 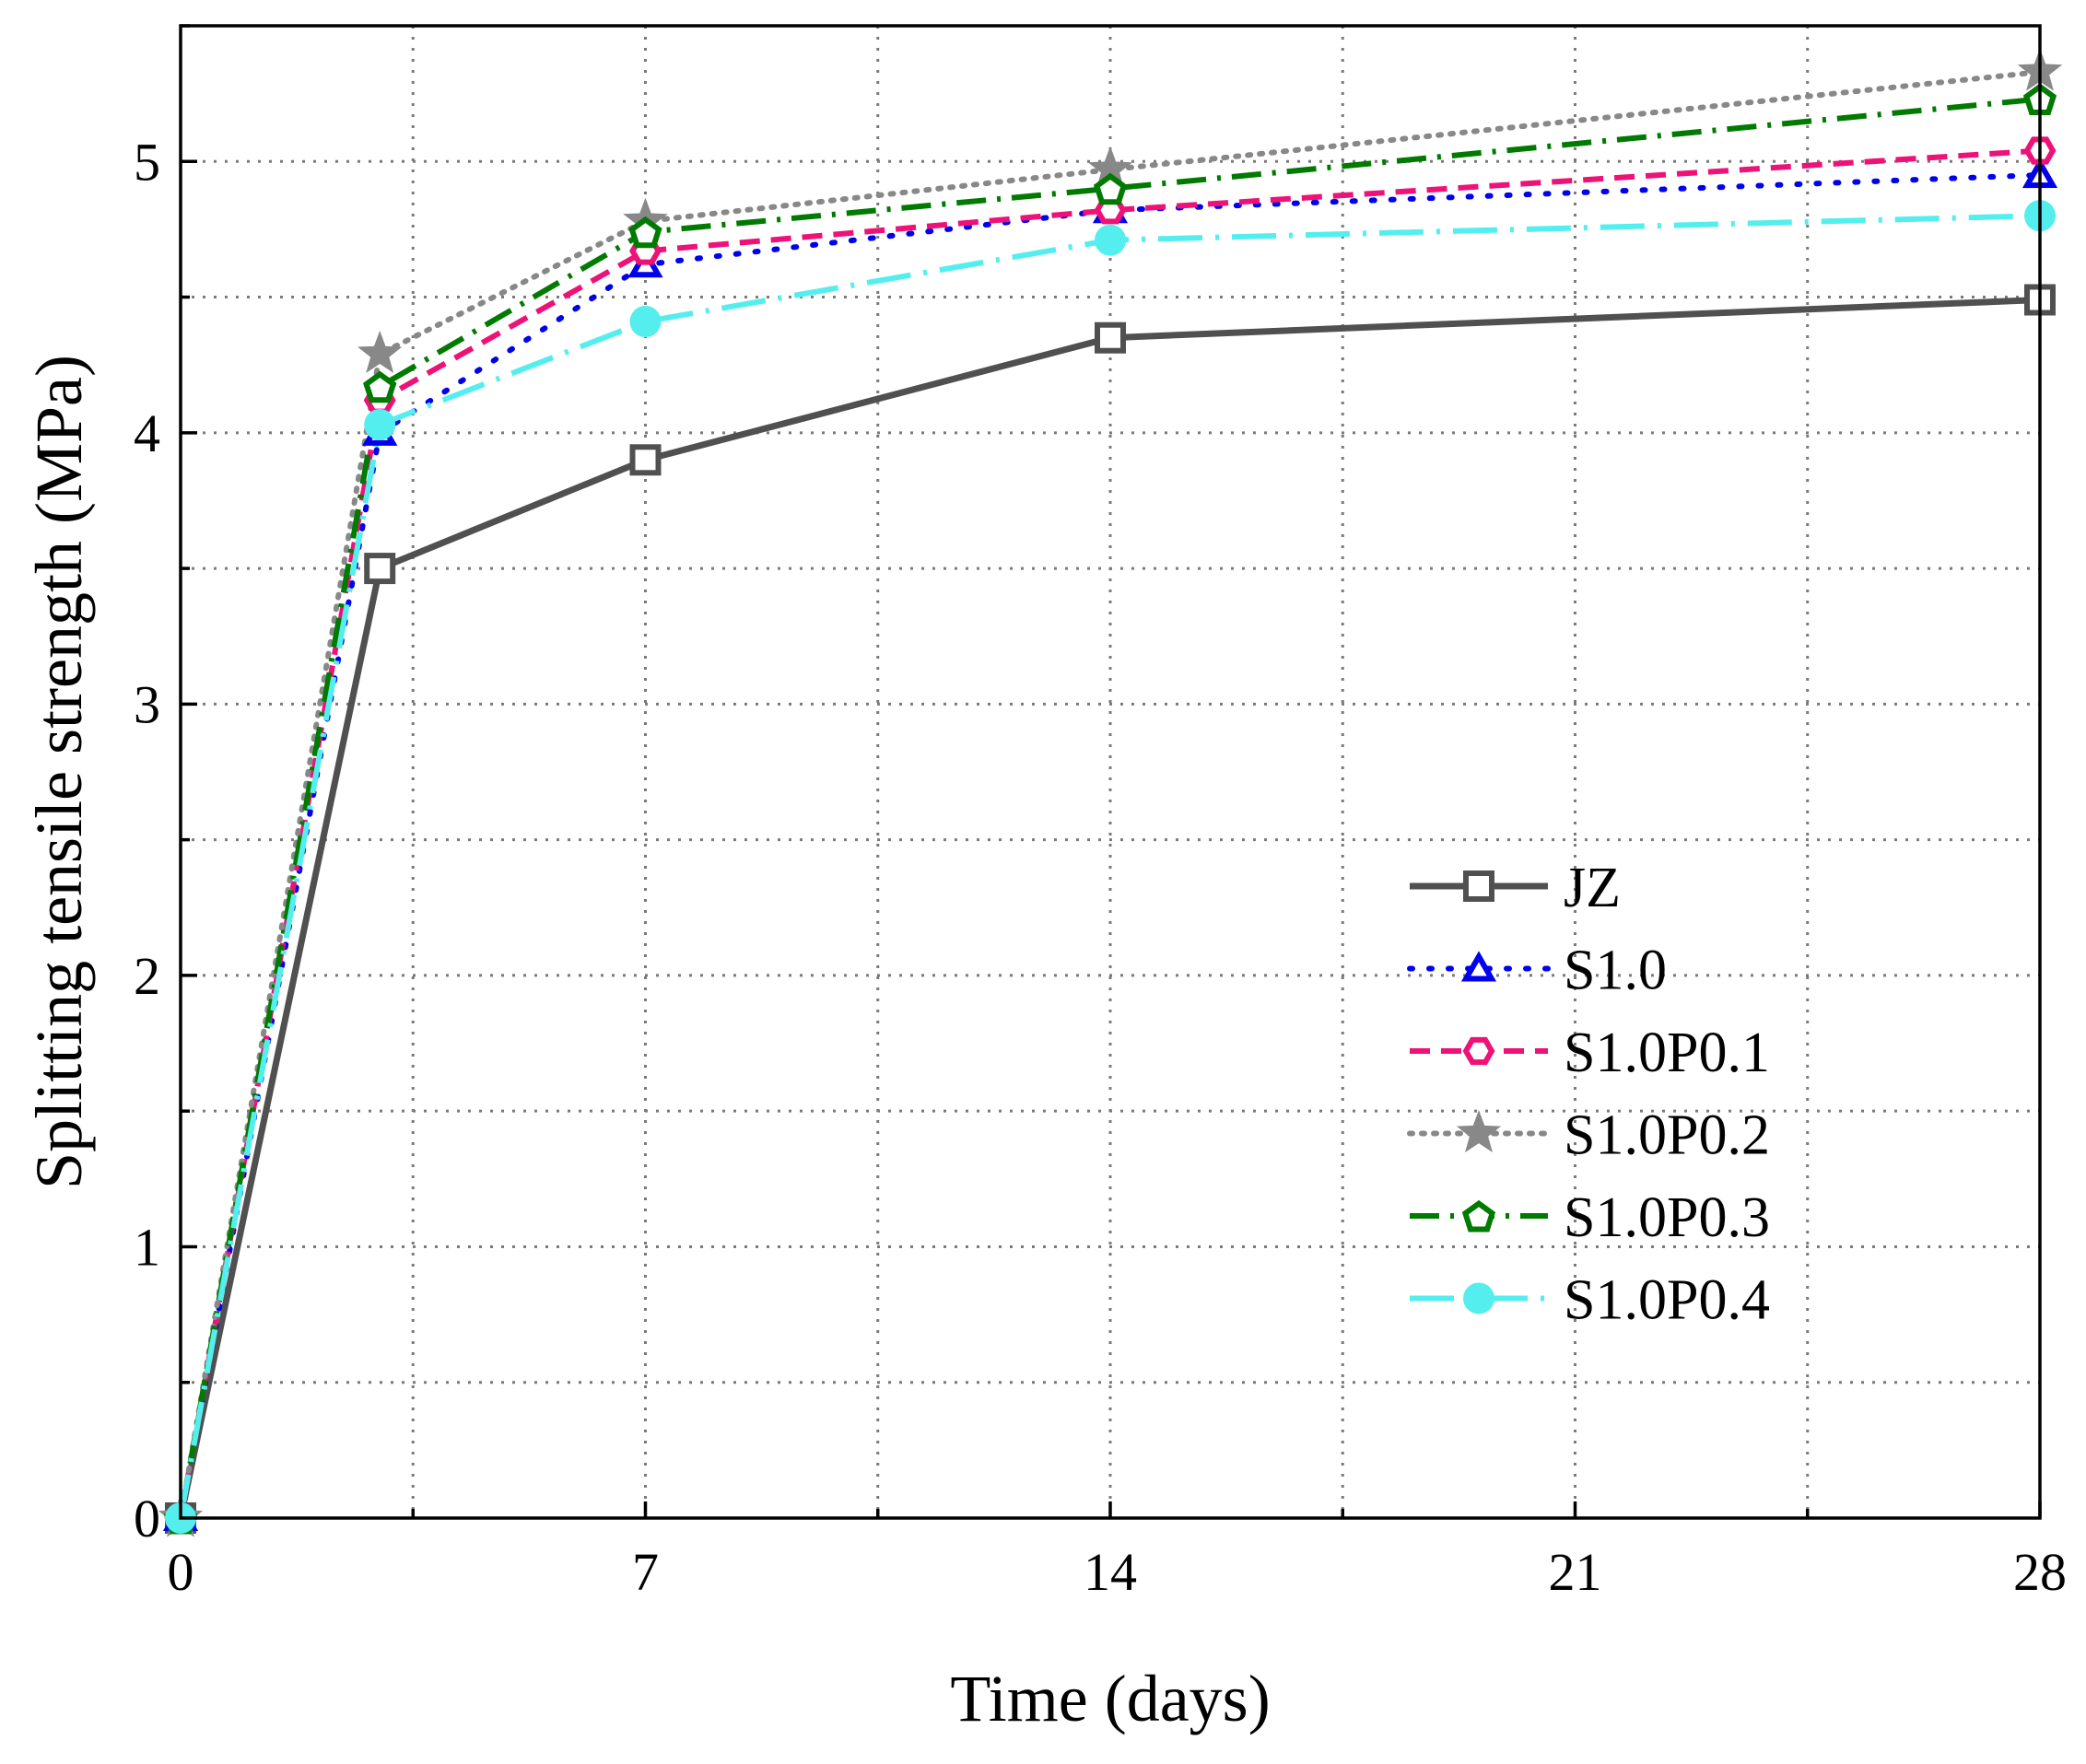 What do you see at coordinates (147, 162) in the screenshot?
I see `y-tick-label: 5` at bounding box center [147, 162].